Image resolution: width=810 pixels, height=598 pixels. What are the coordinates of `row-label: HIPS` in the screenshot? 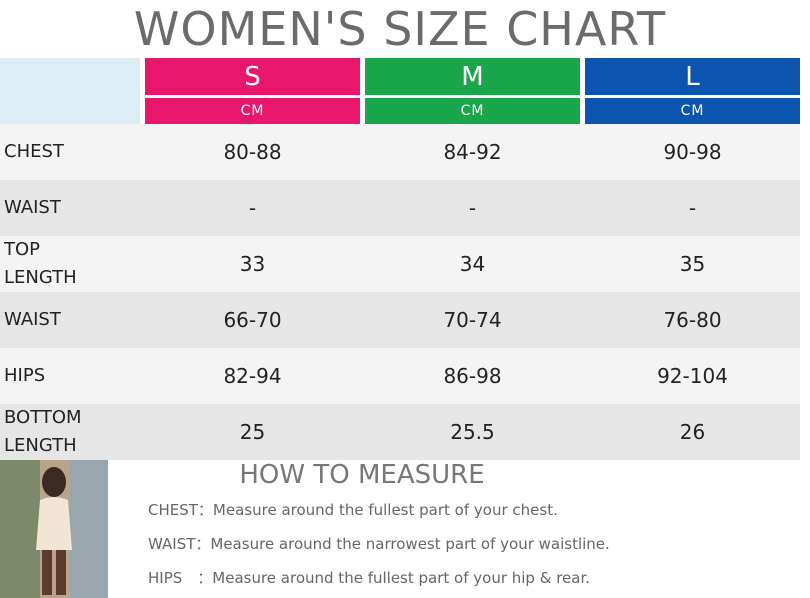 It's located at (25, 375).